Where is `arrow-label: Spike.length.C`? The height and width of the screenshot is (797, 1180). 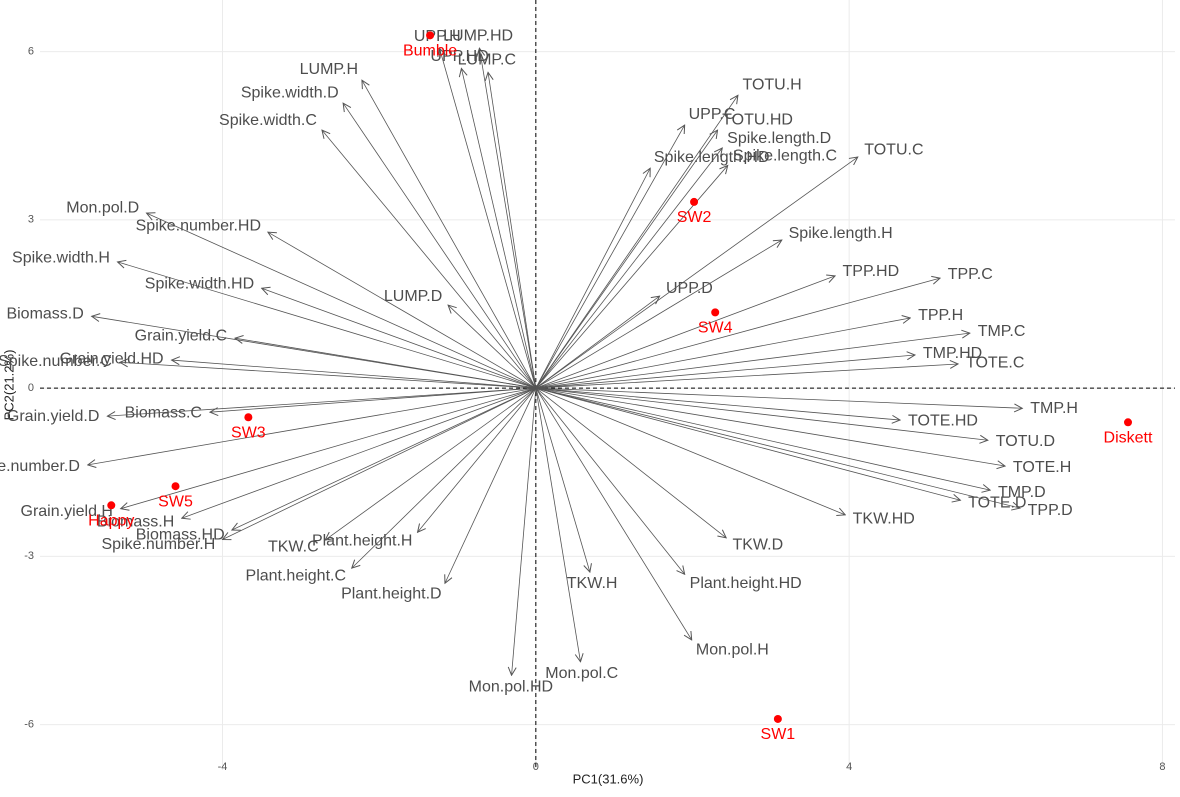 arrow-label: Spike.length.C is located at coordinates (785, 156).